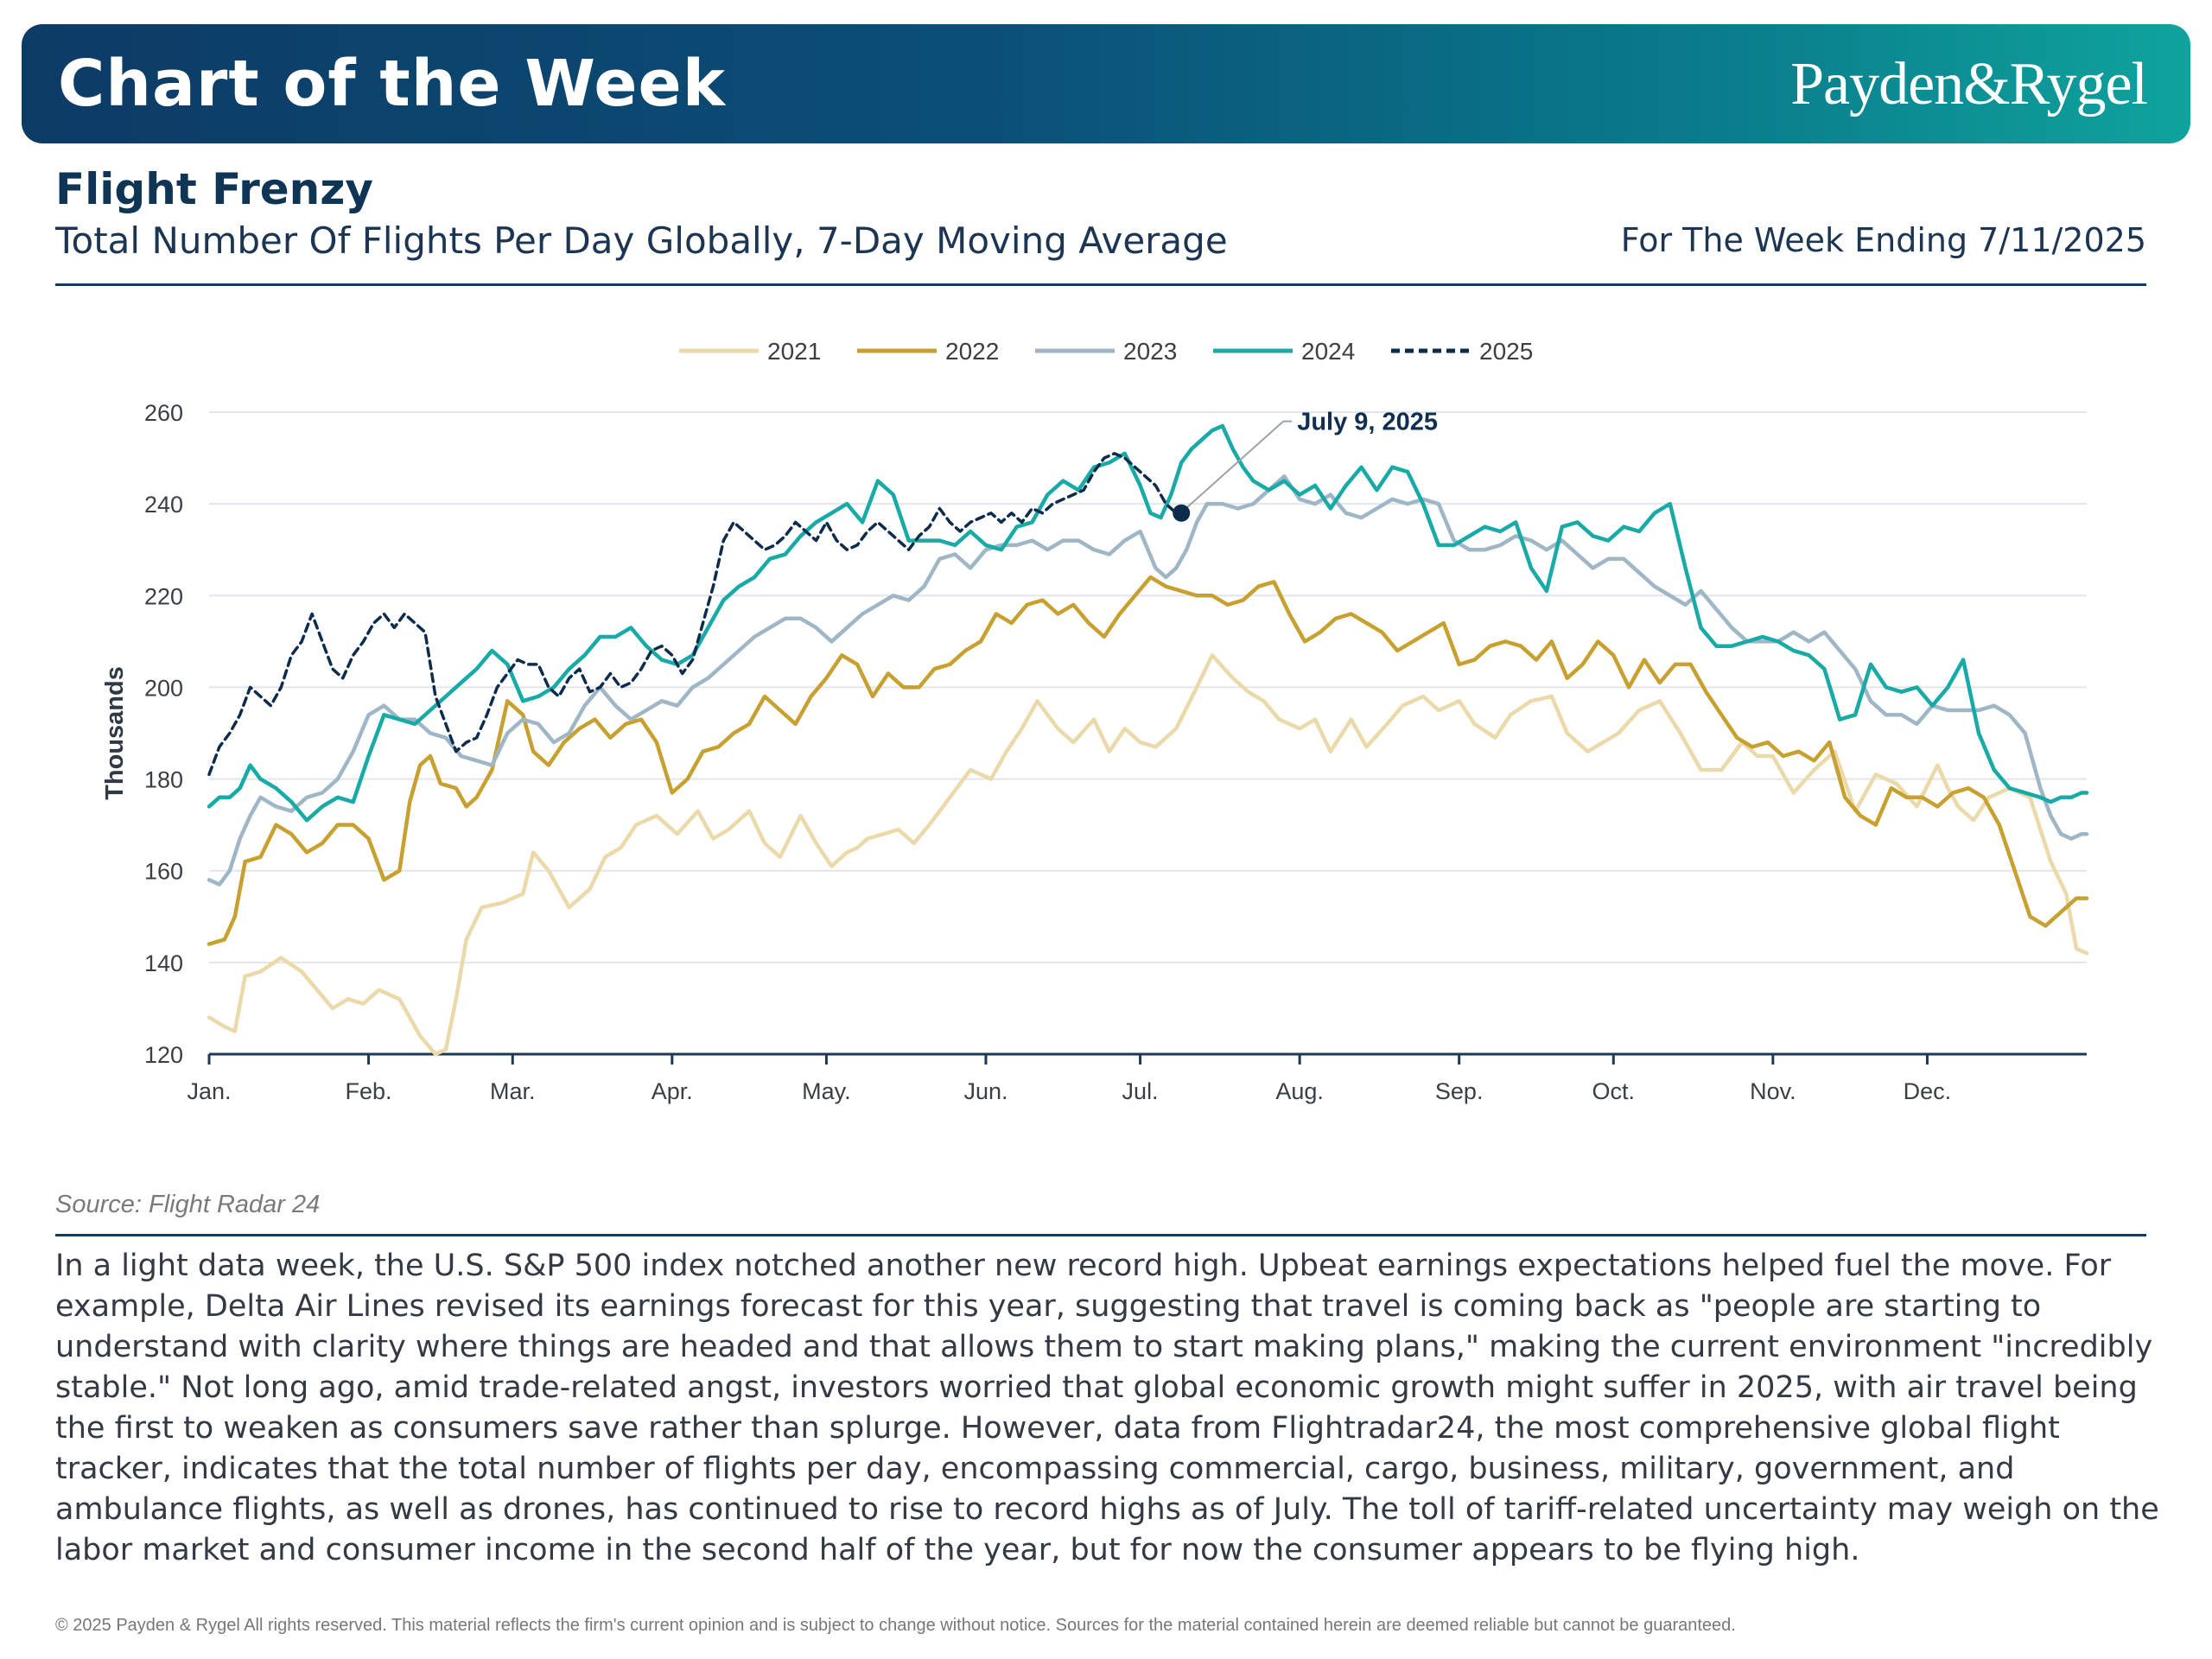  What do you see at coordinates (163, 688) in the screenshot?
I see `y-tick-label: 200` at bounding box center [163, 688].